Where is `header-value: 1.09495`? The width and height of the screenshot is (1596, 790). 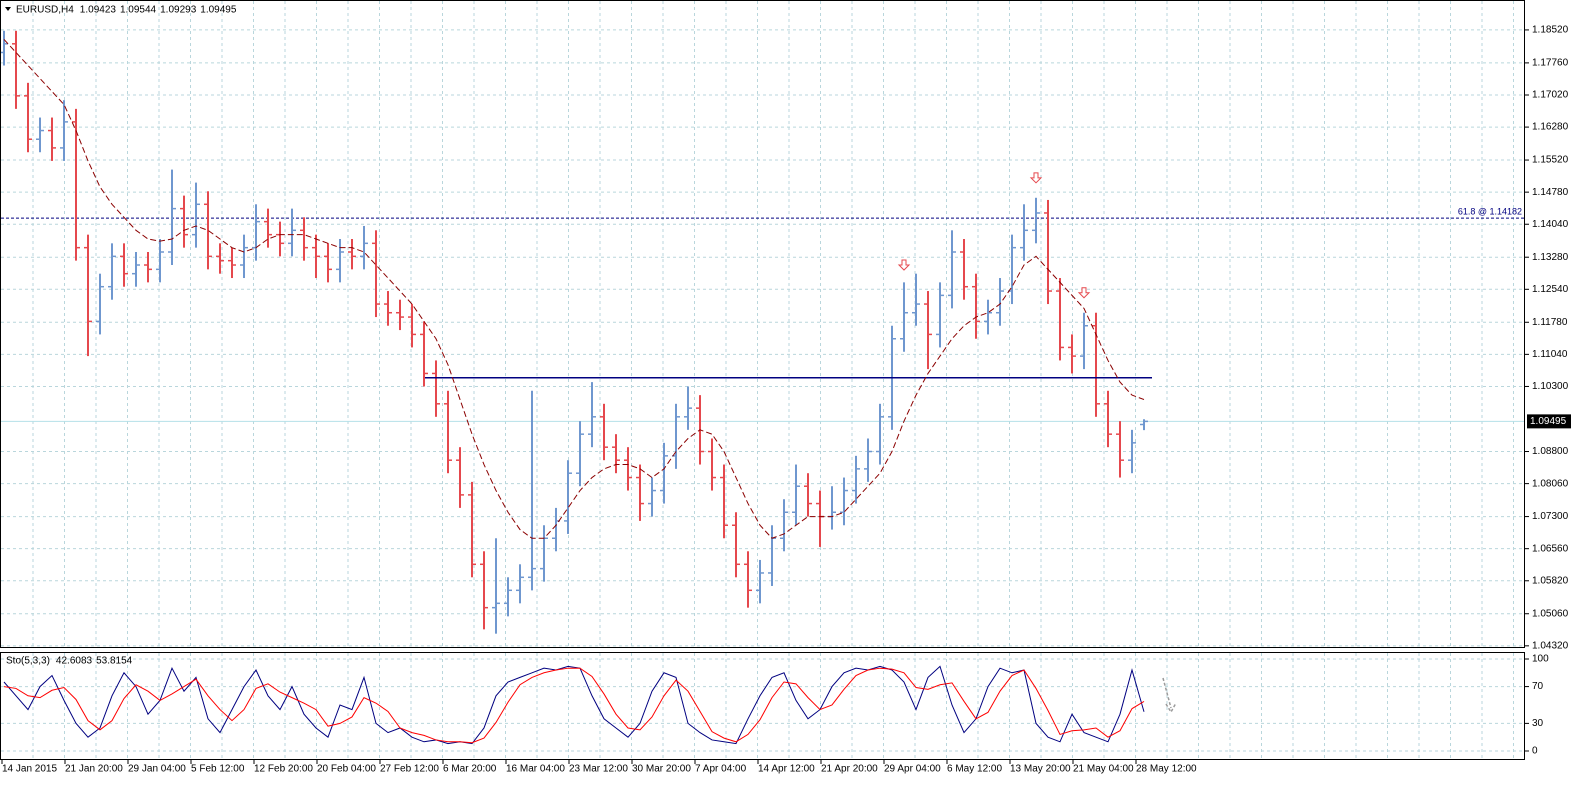
header-value: 1.09495 is located at coordinates (218, 10).